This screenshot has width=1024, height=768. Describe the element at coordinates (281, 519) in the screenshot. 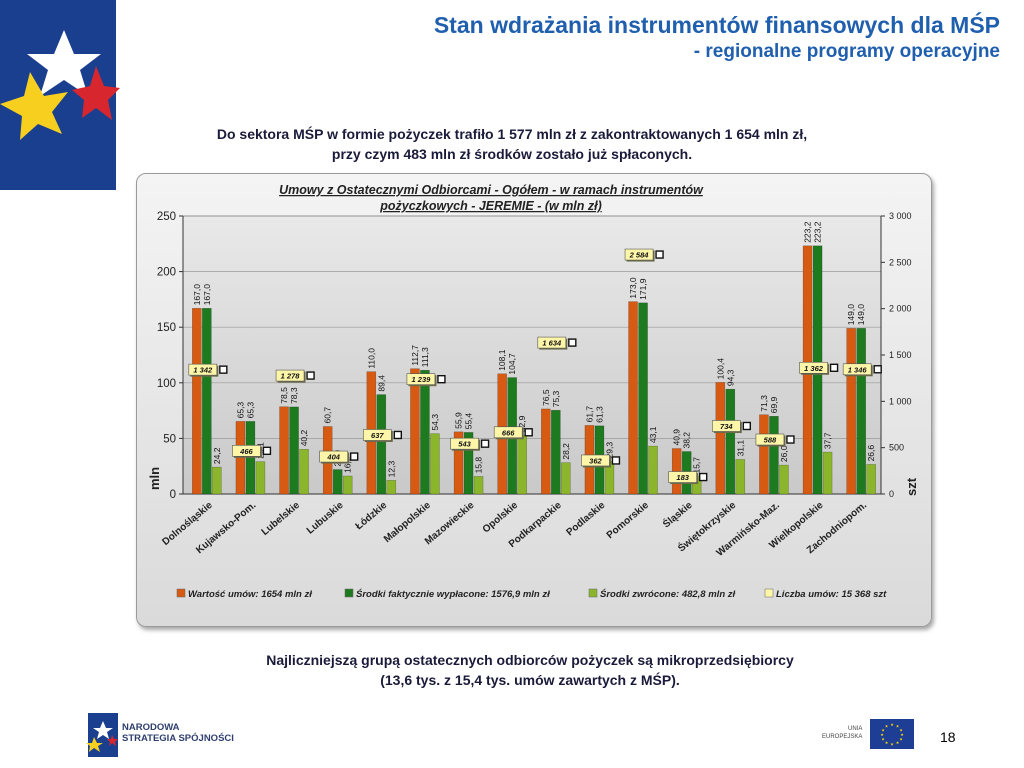

I see `x-tick-label: Lubelskie` at that location.